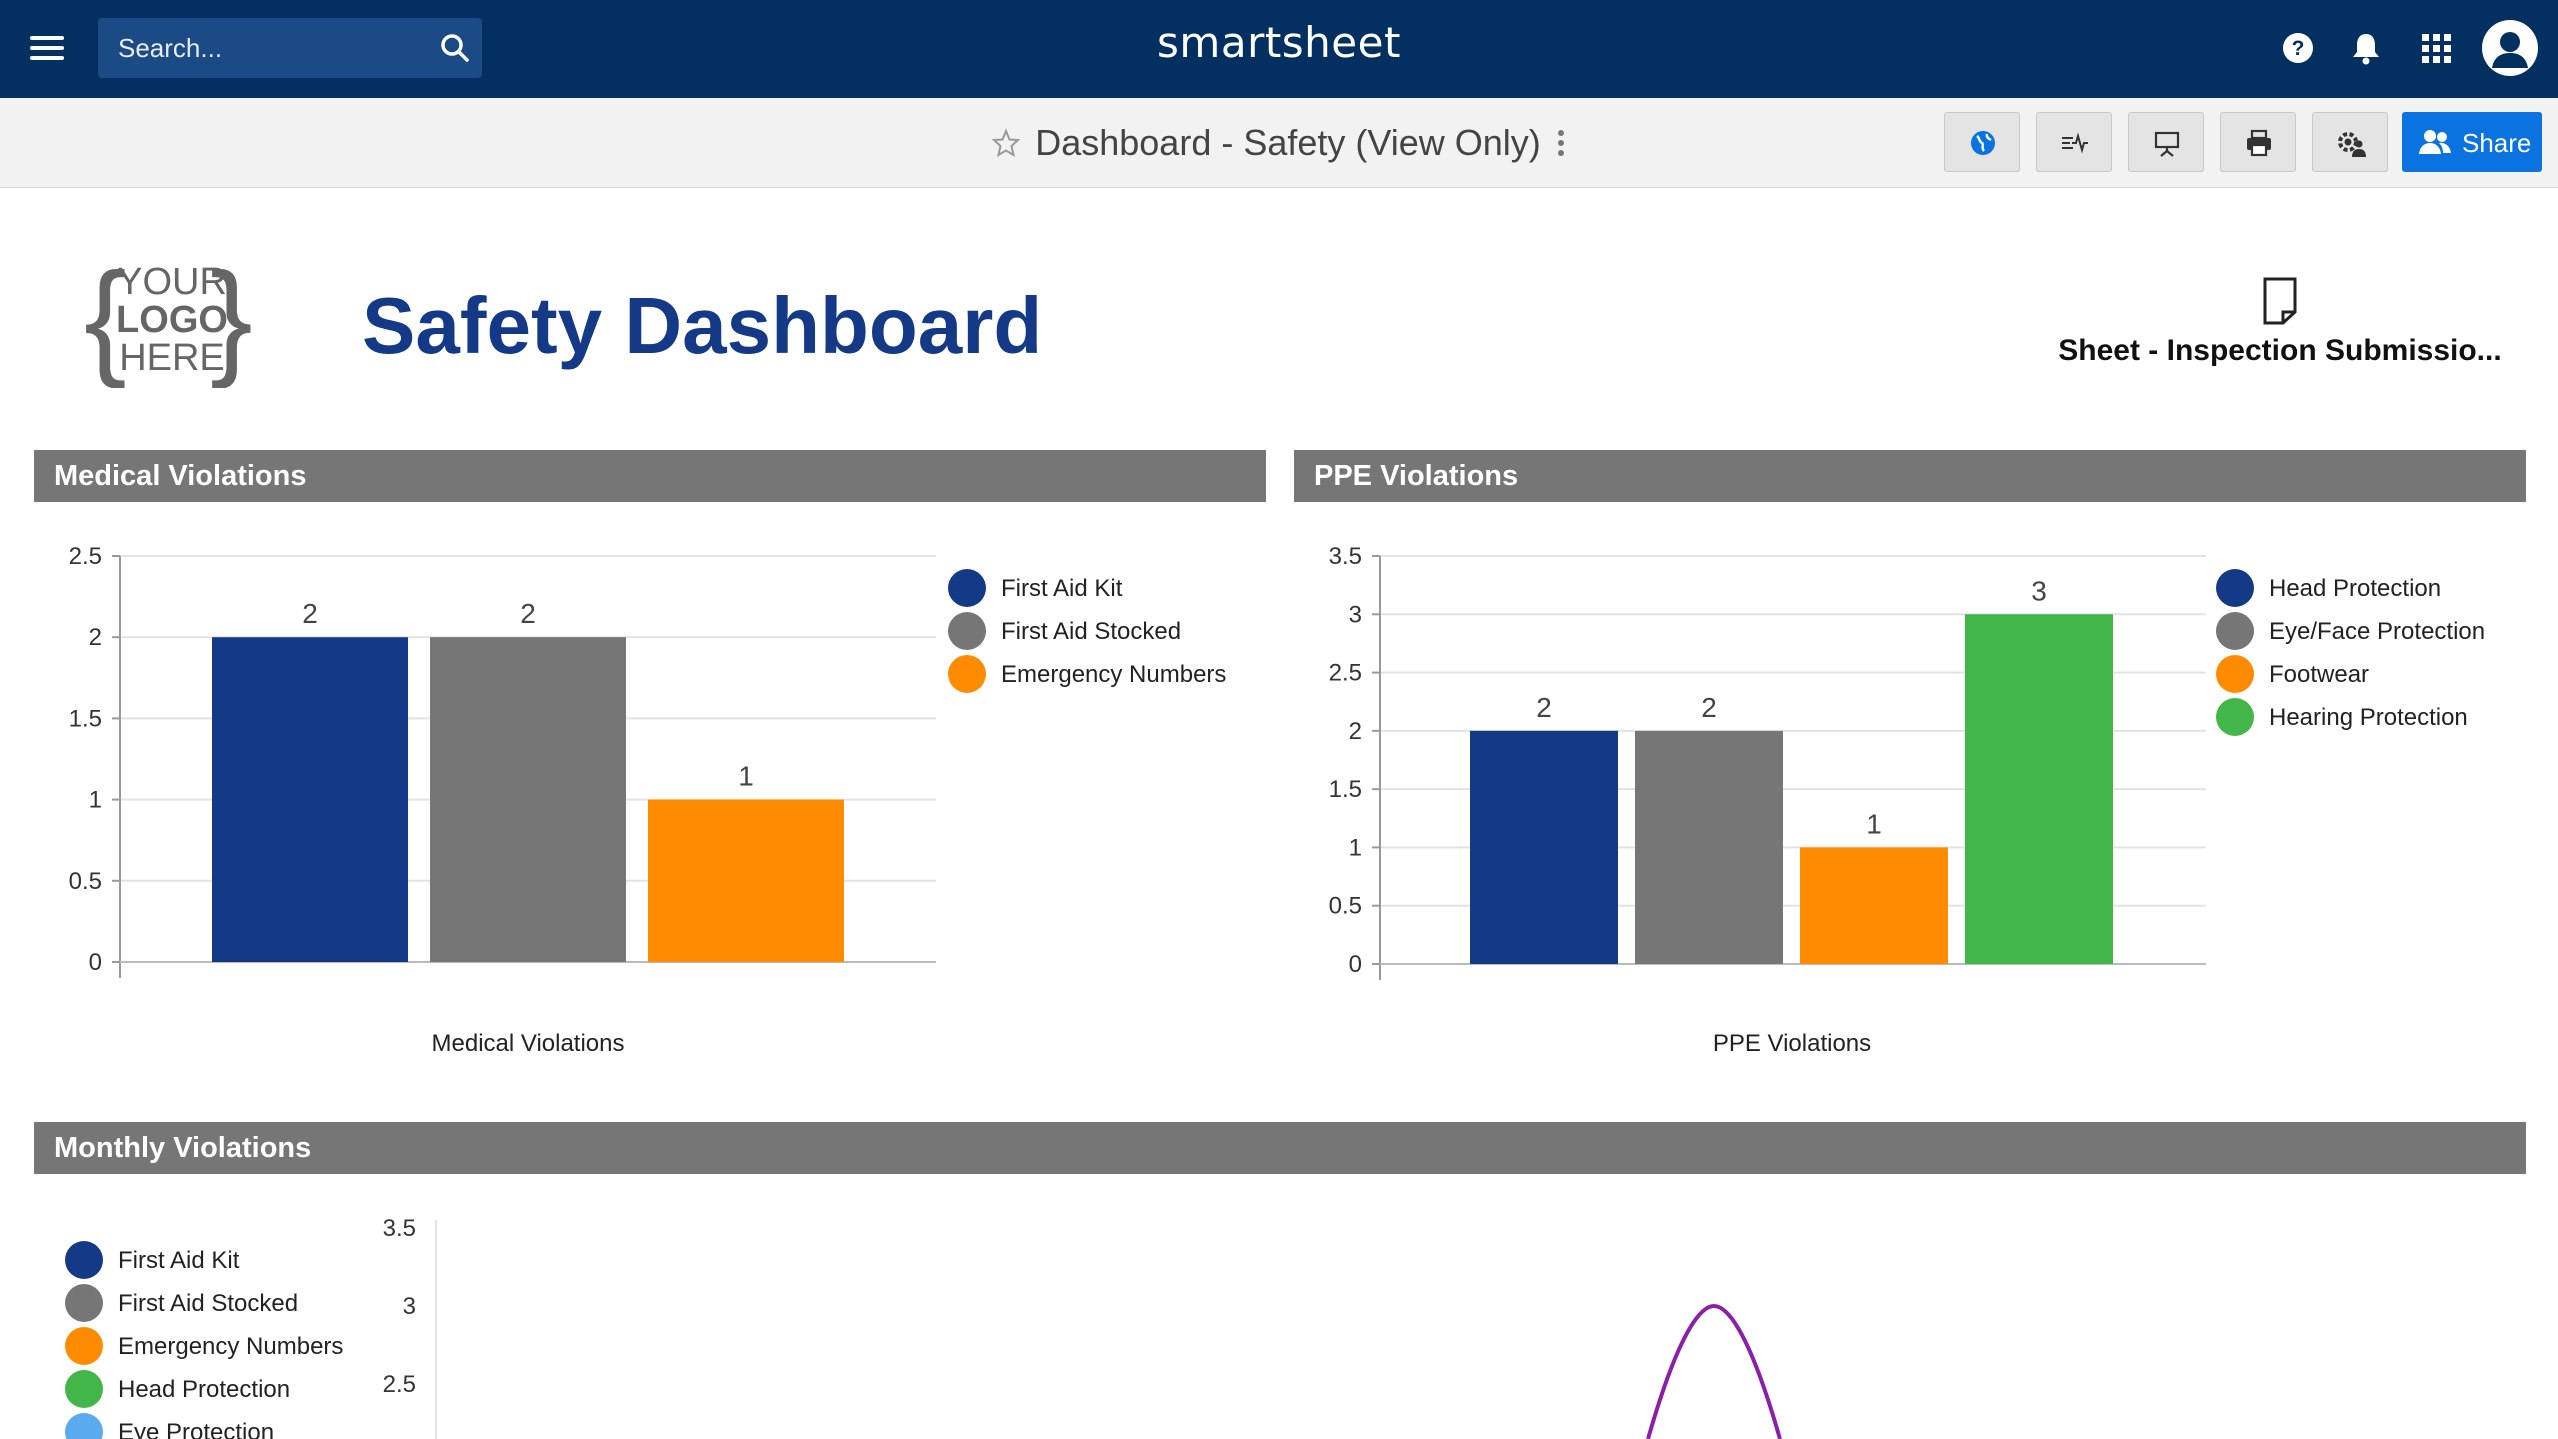 The image size is (2558, 1439). What do you see at coordinates (528, 1043) in the screenshot?
I see `x-axis-label: Medical Violations` at bounding box center [528, 1043].